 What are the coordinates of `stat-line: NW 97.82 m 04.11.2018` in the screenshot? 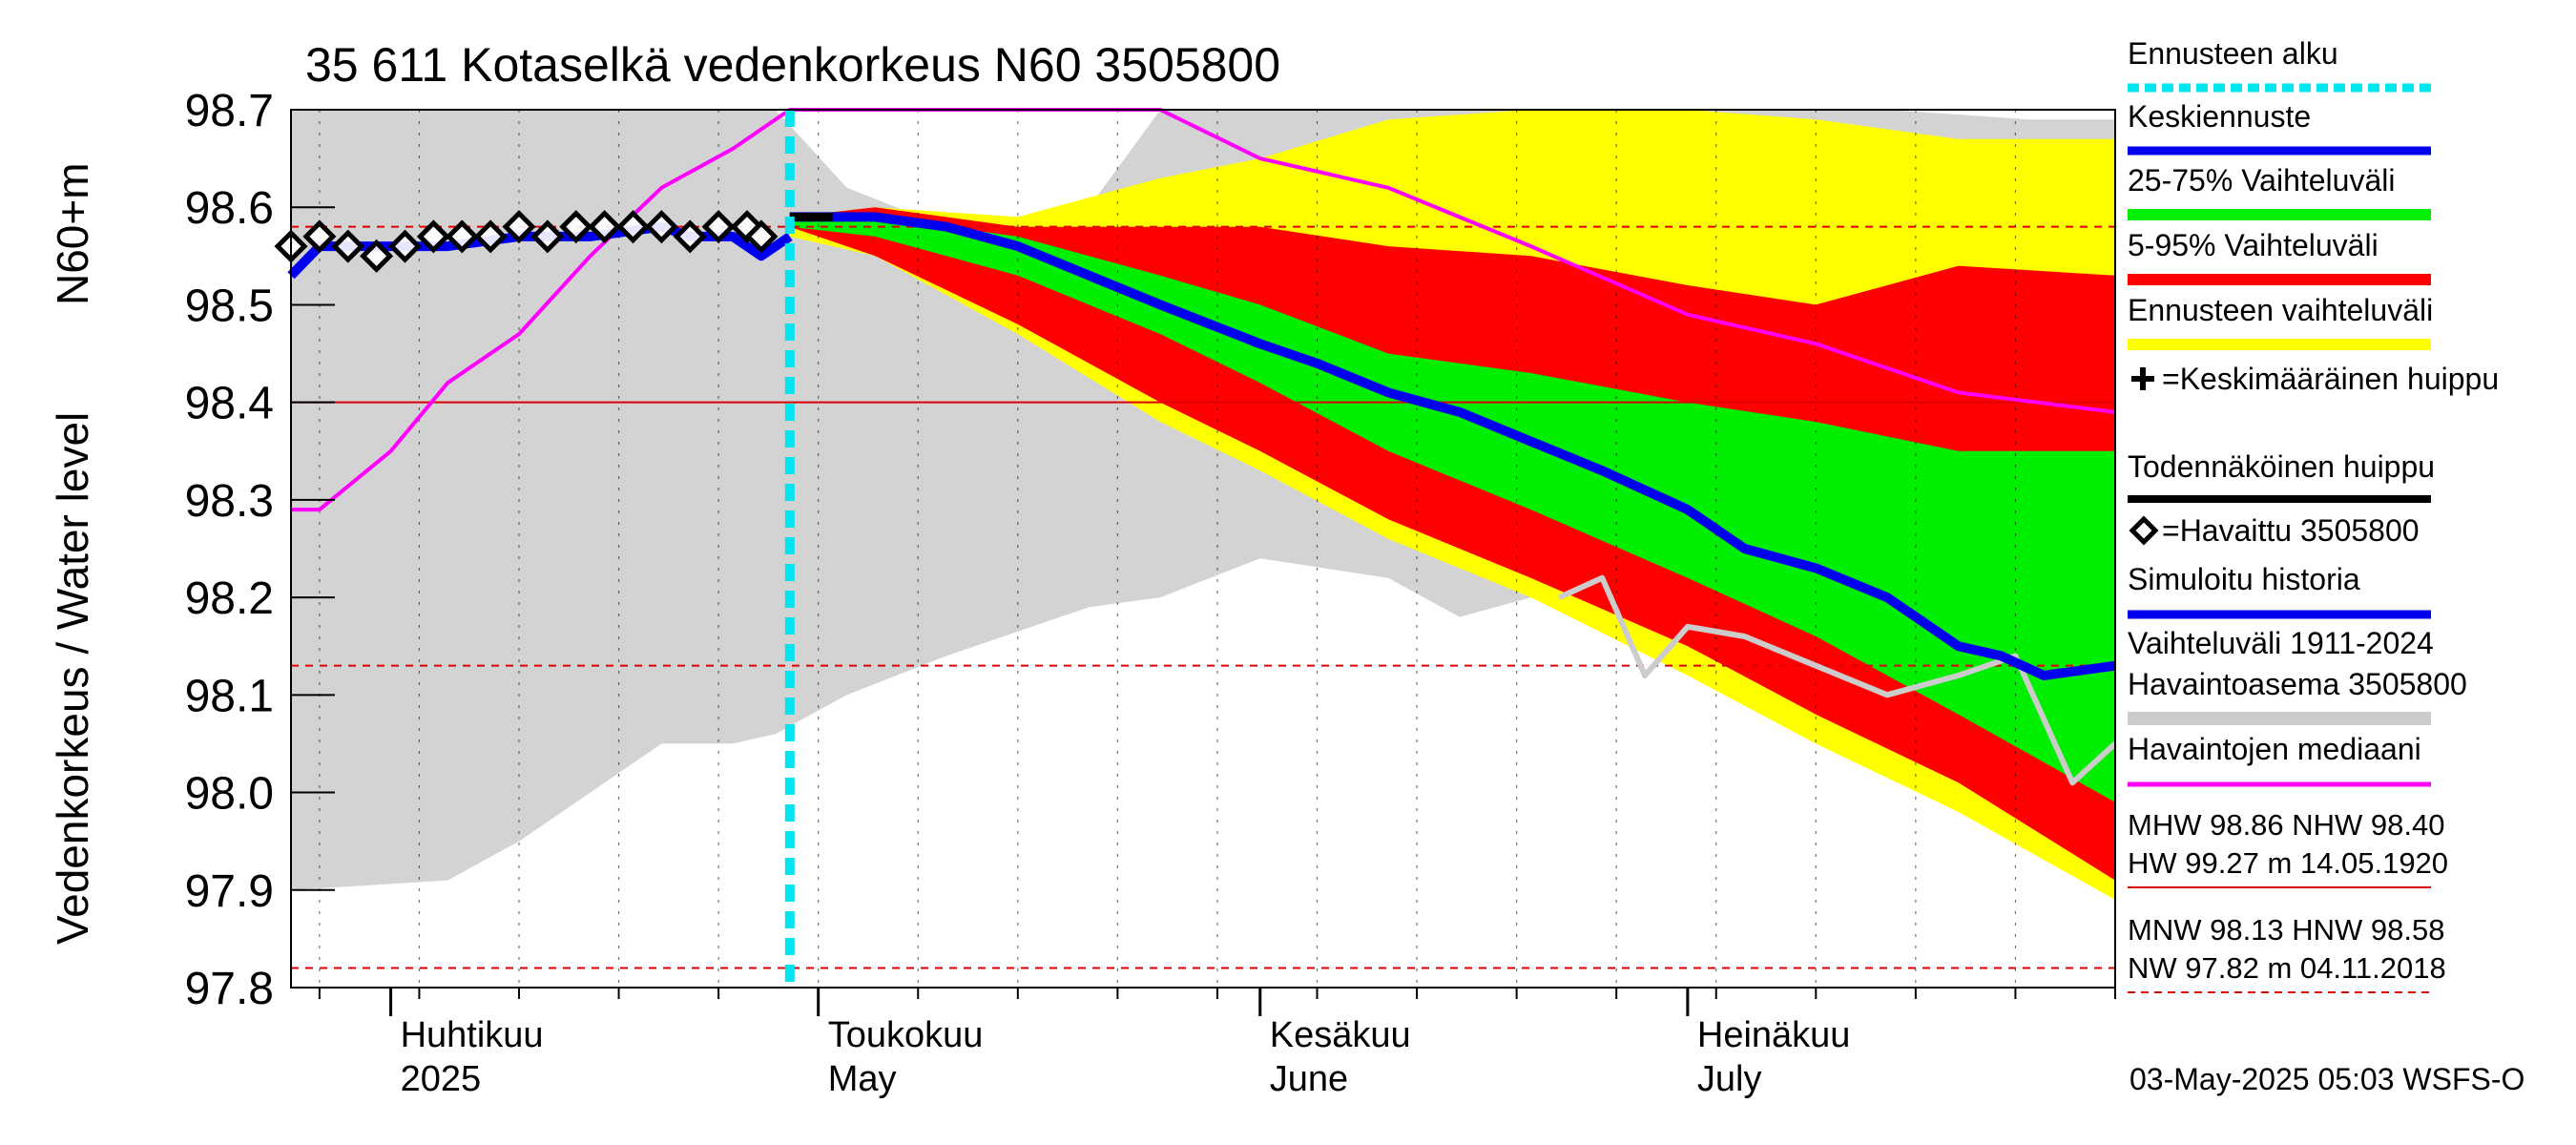 It's located at (2287, 968).